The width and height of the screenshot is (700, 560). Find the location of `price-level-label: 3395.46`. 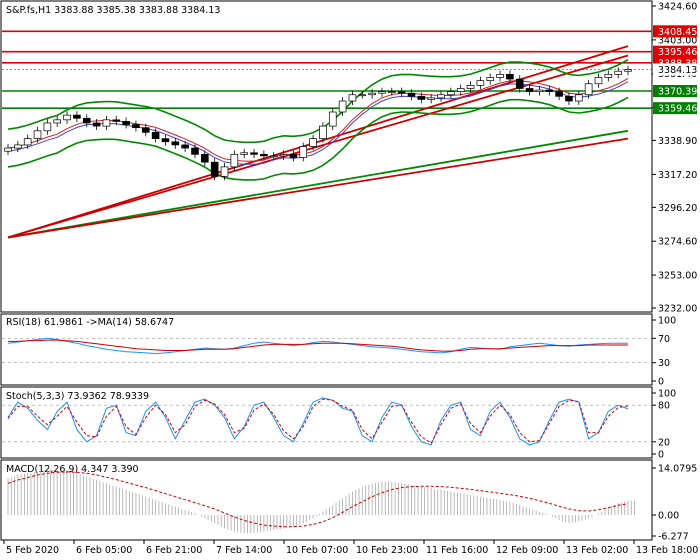

price-level-label: 3395.46 is located at coordinates (677, 52).